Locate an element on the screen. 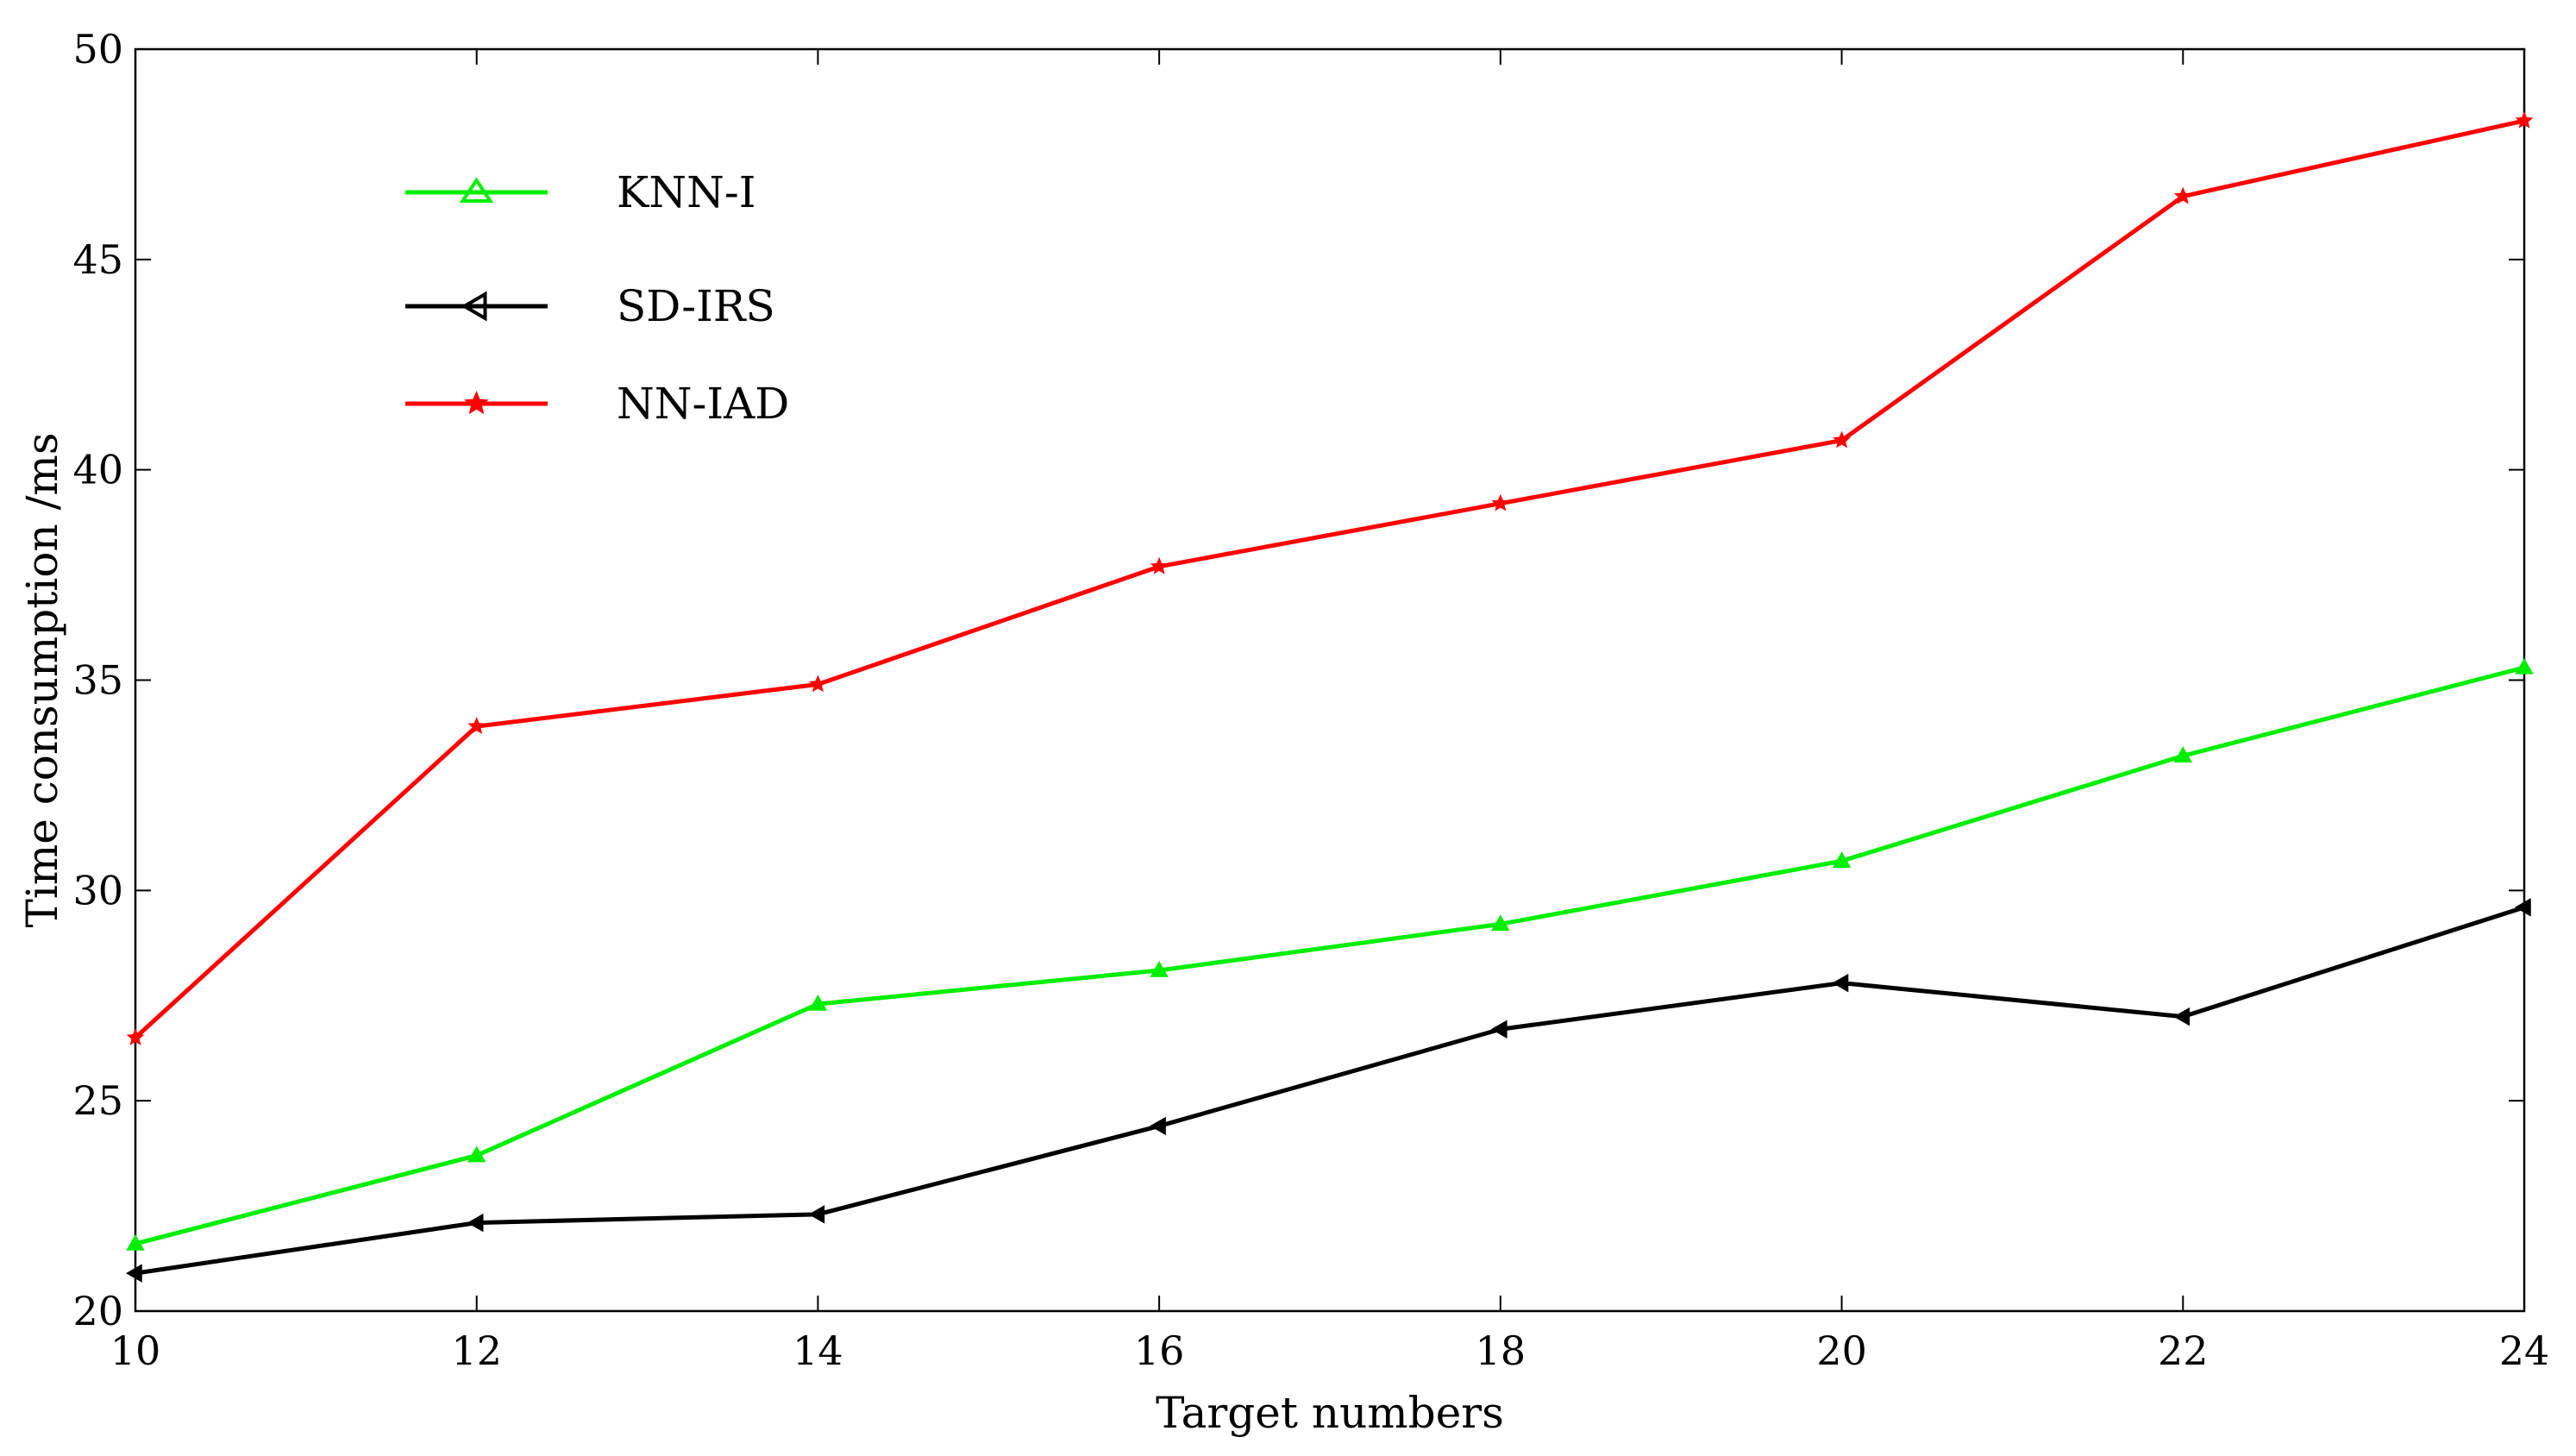 This screenshot has width=2576, height=1456. legend-label: KNN-I is located at coordinates (686, 192).